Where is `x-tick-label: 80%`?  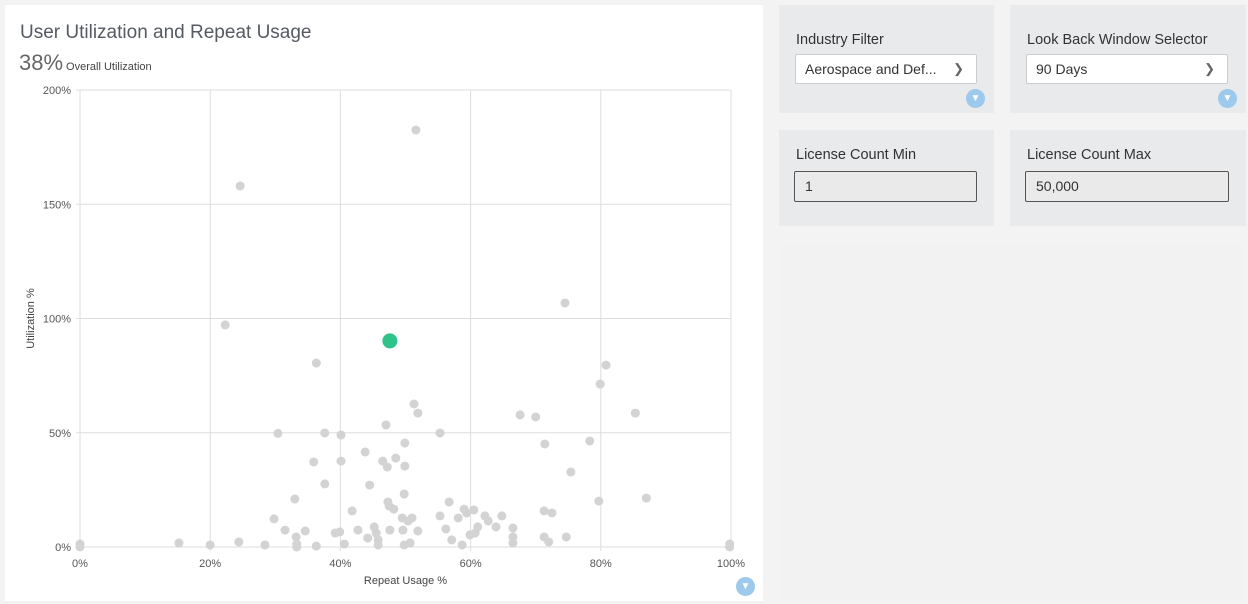
x-tick-label: 80% is located at coordinates (601, 564).